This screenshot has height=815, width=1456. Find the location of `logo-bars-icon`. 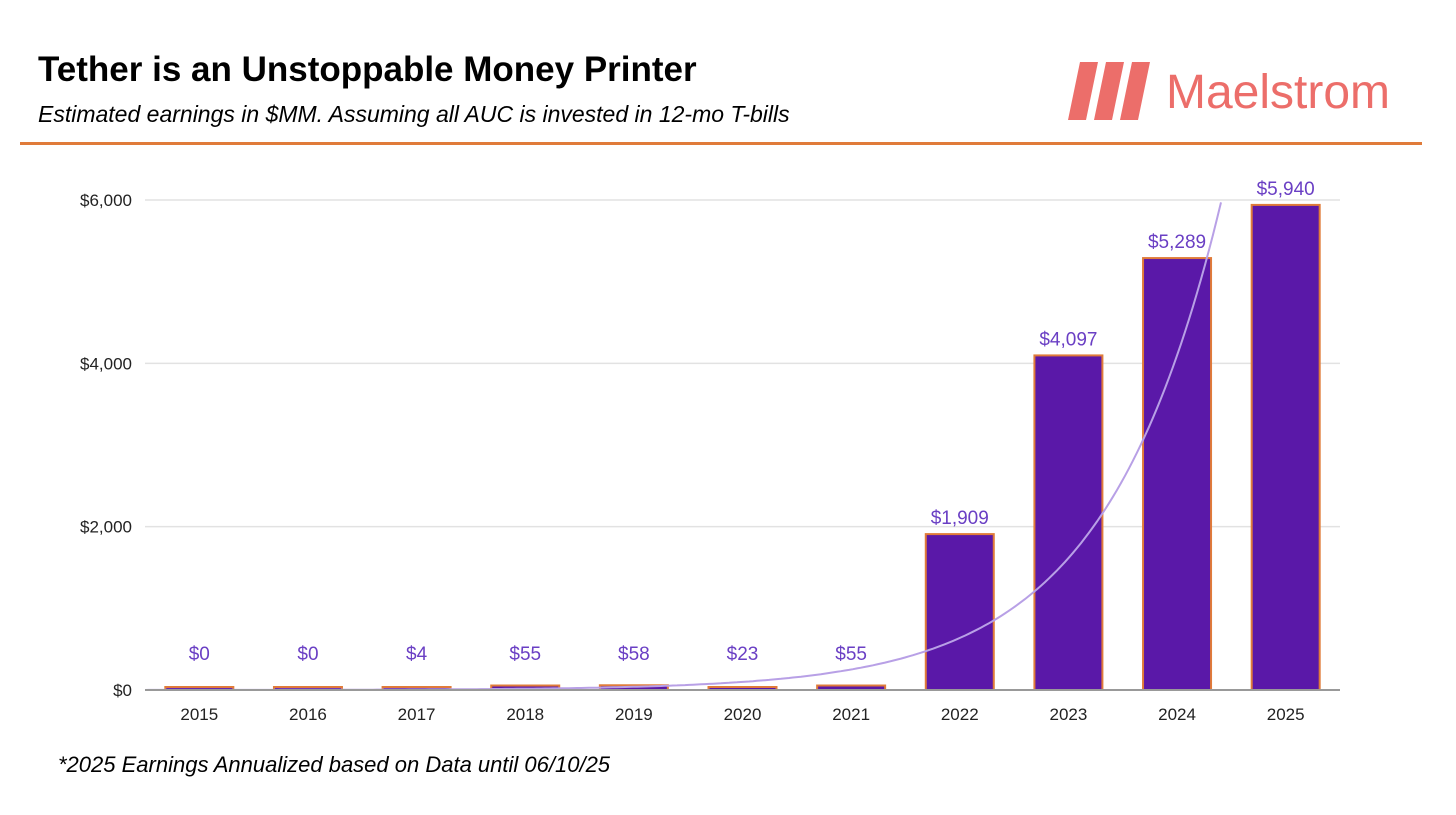

logo-bars-icon is located at coordinates (1109, 91).